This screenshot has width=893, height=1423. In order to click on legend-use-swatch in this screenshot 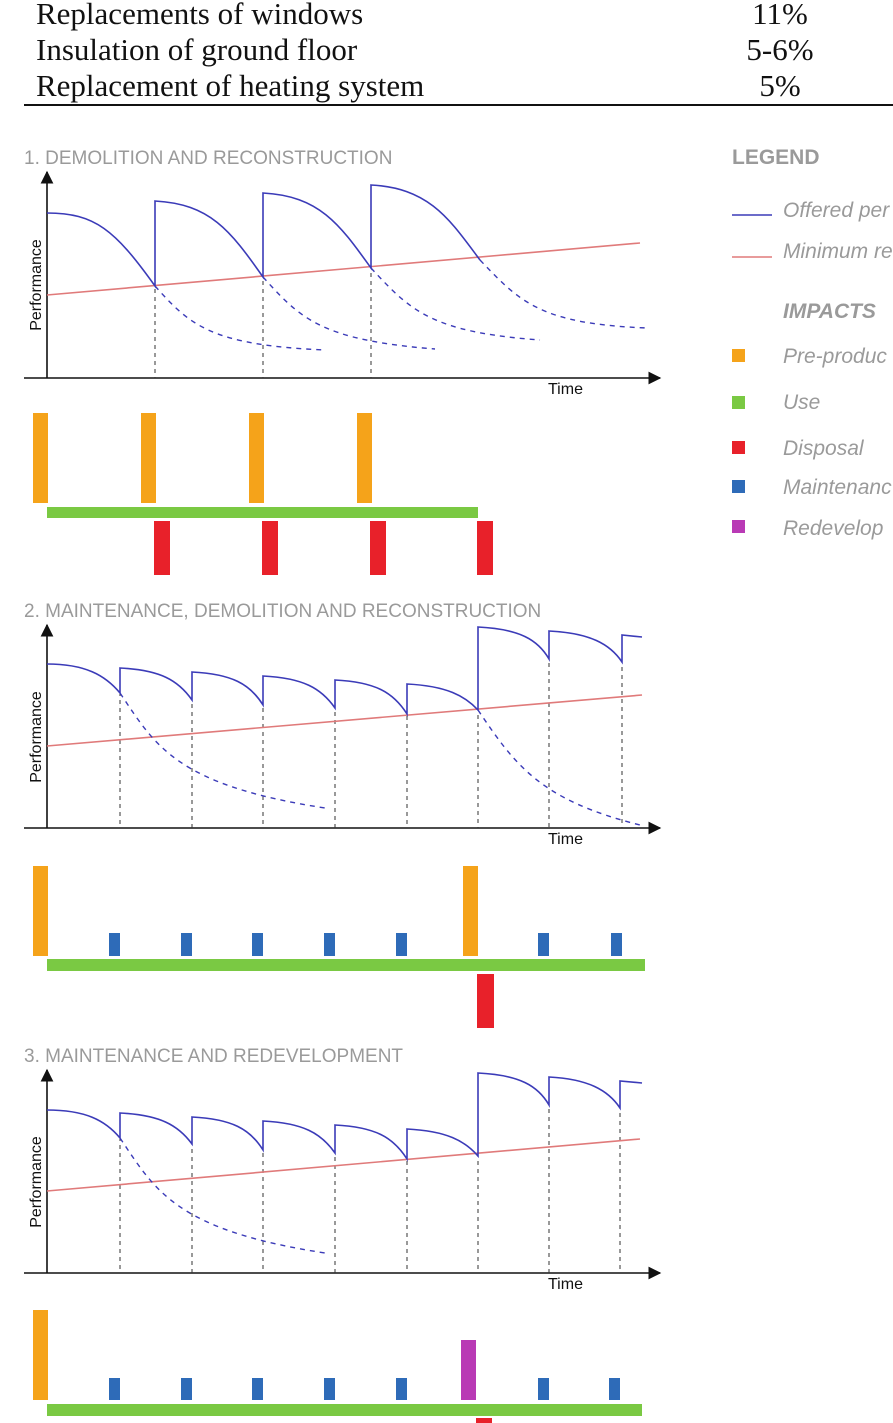, I will do `click(738, 402)`.